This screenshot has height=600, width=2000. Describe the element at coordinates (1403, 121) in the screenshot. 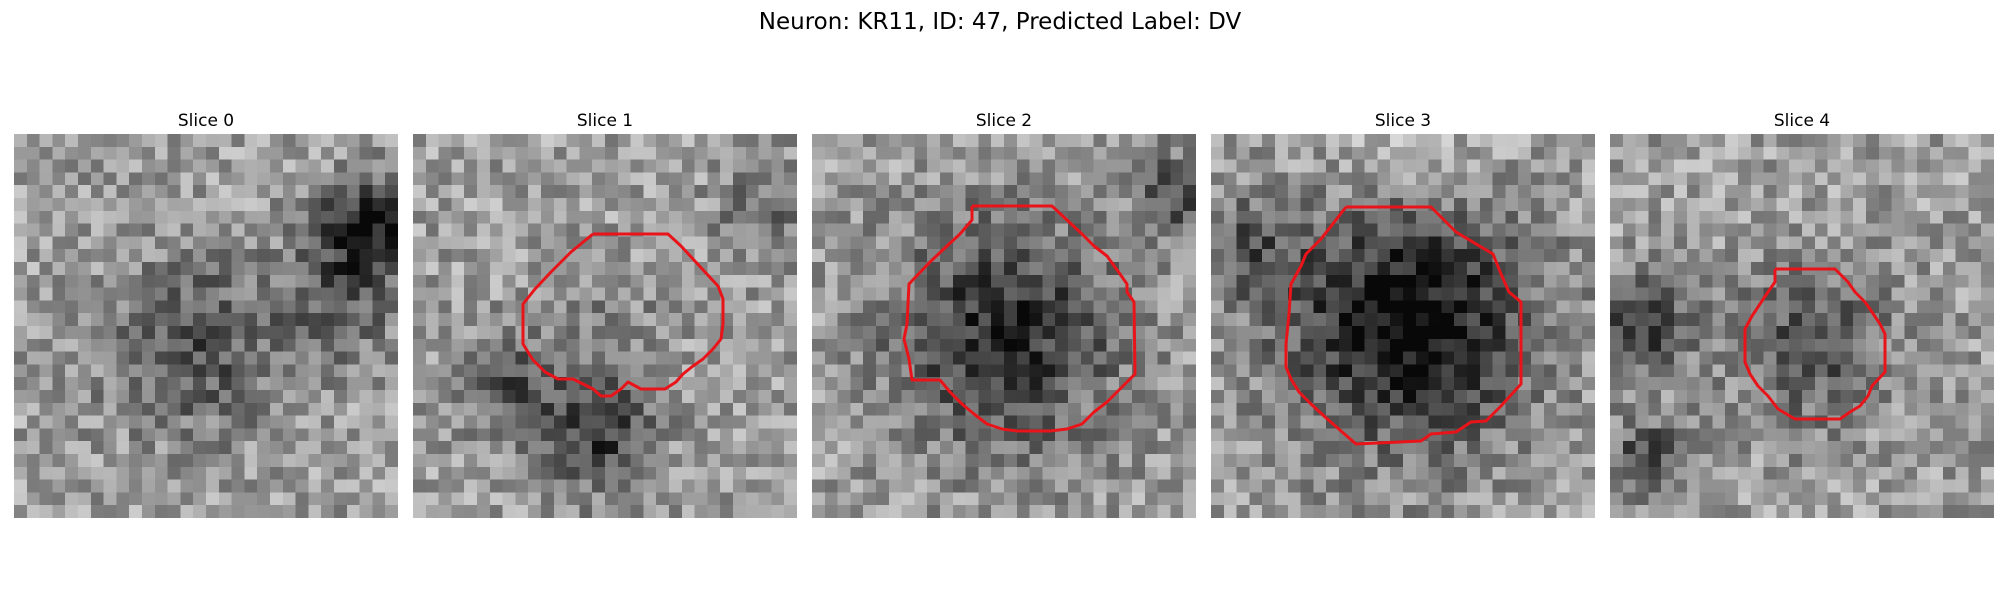

I see `slice-title: Slice 3` at that location.